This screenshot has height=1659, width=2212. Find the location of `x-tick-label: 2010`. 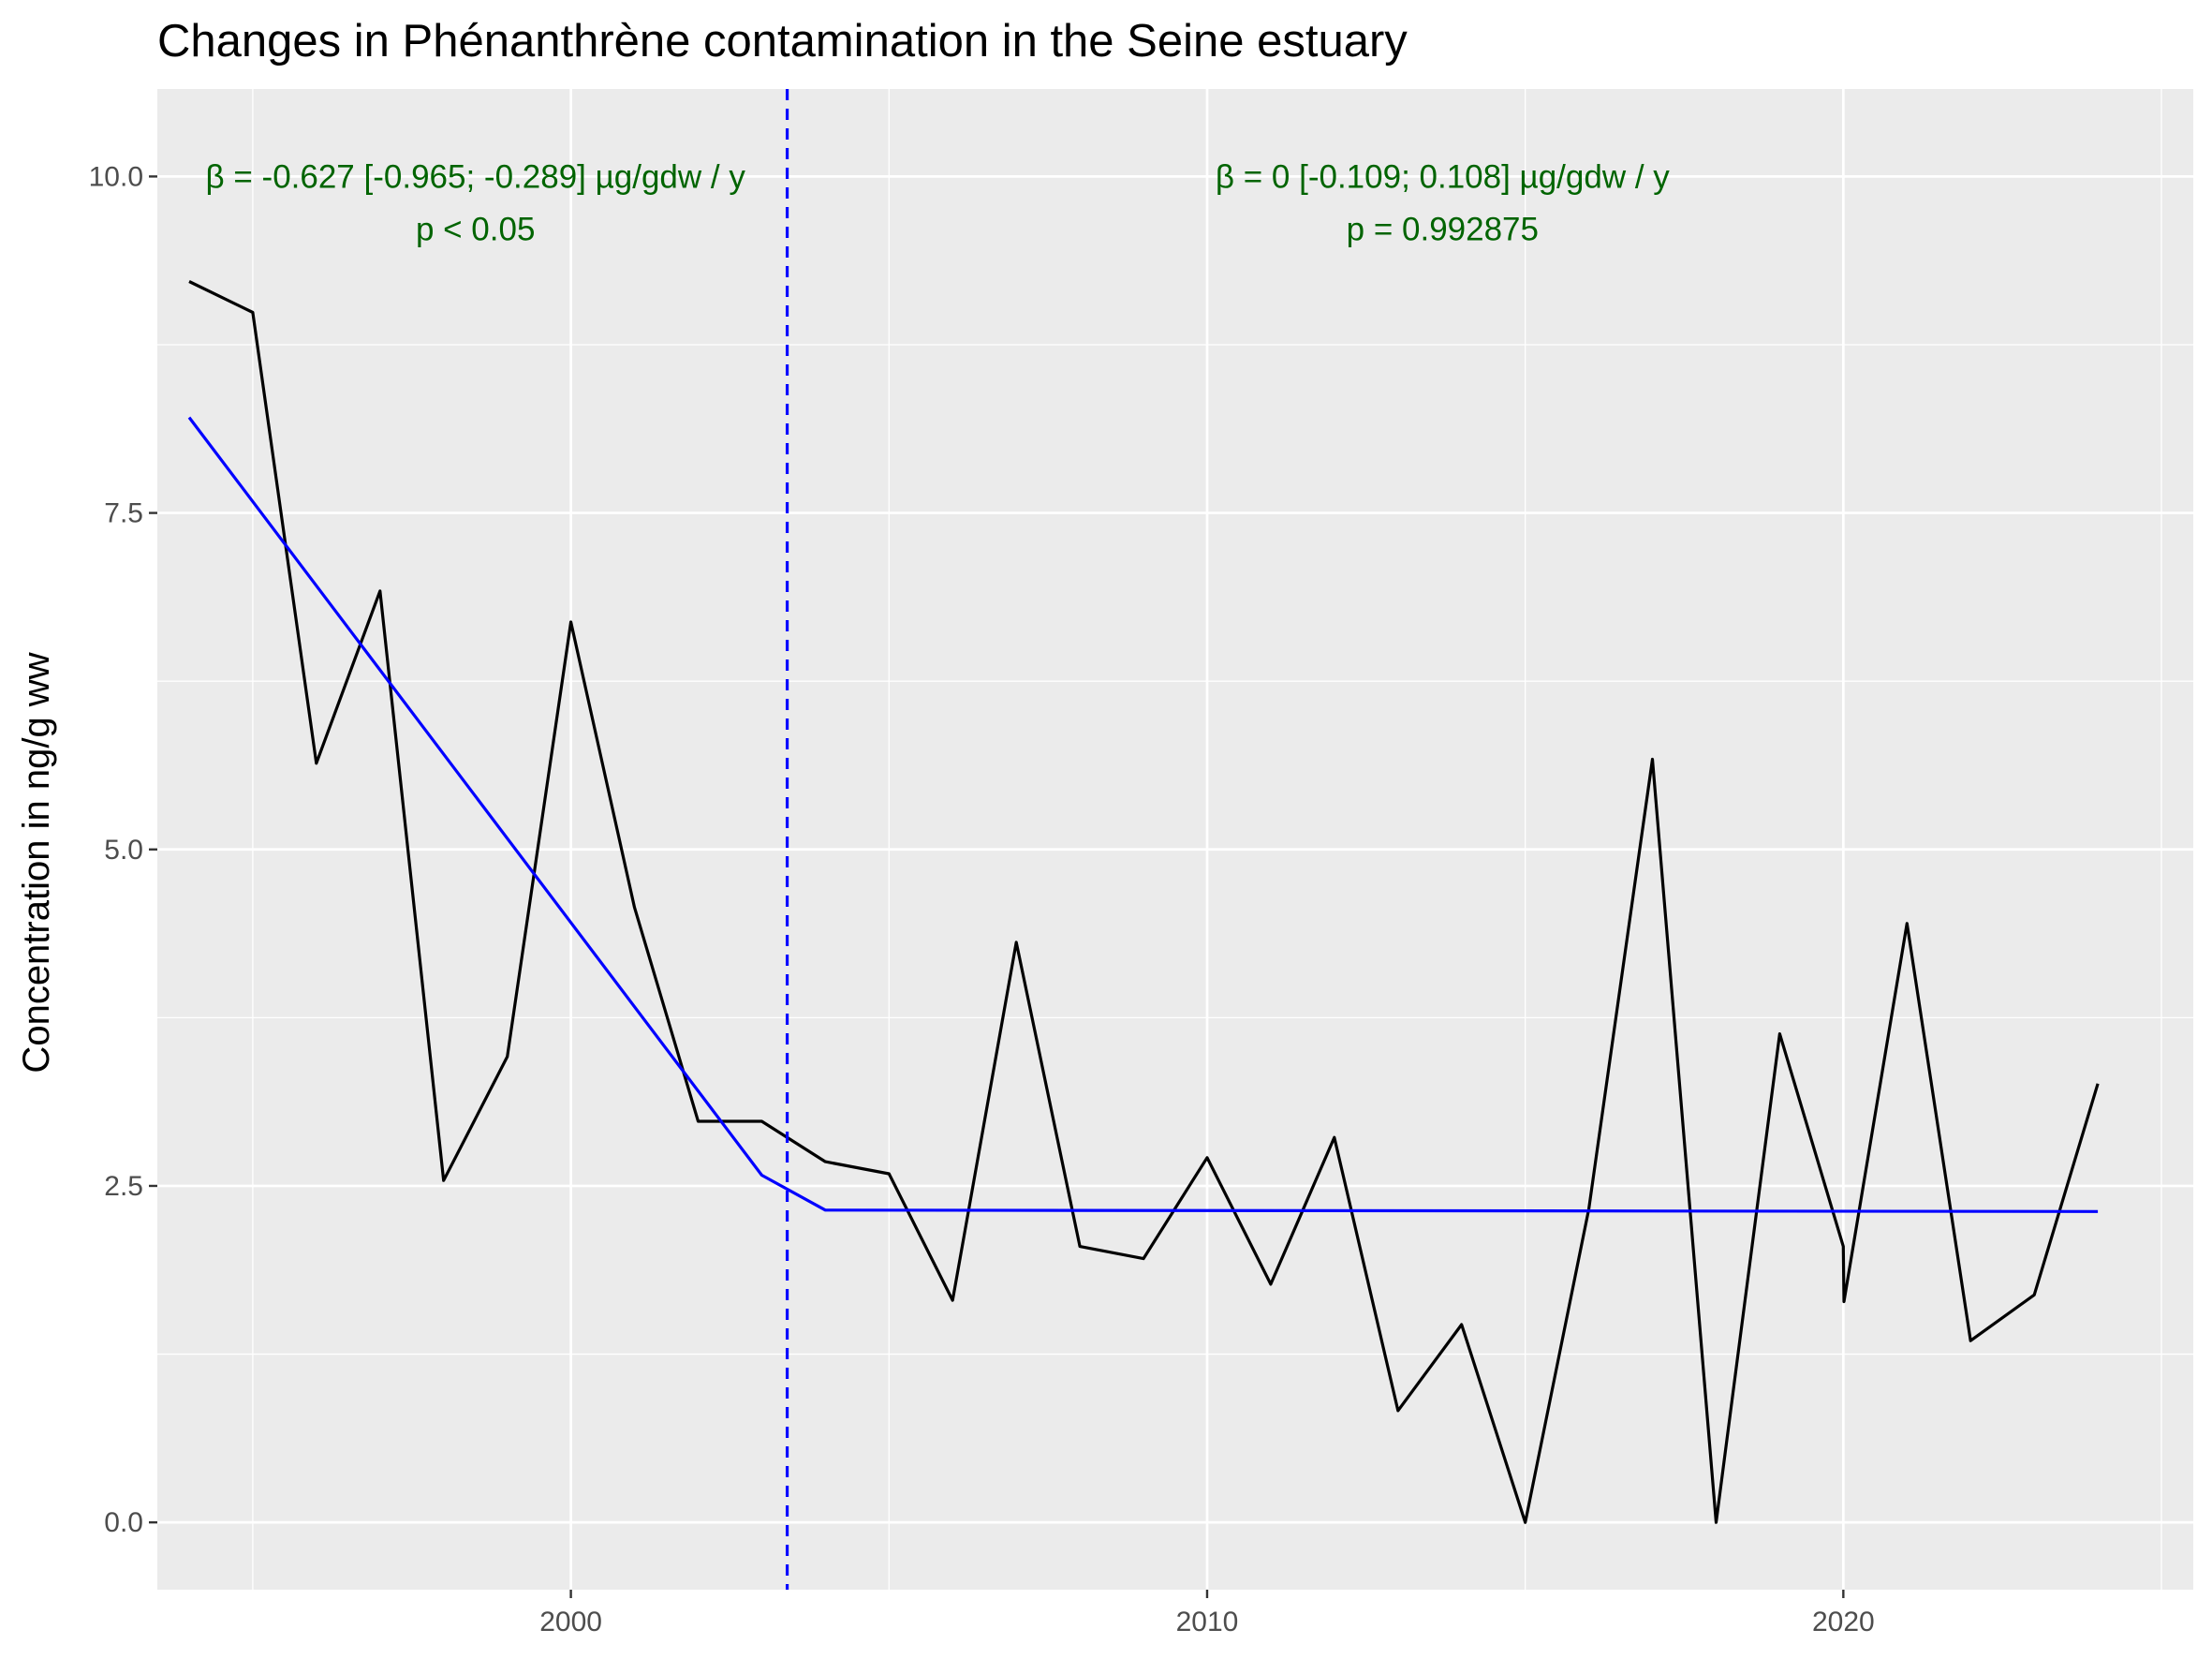

x-tick-label: 2010 is located at coordinates (1208, 1622).